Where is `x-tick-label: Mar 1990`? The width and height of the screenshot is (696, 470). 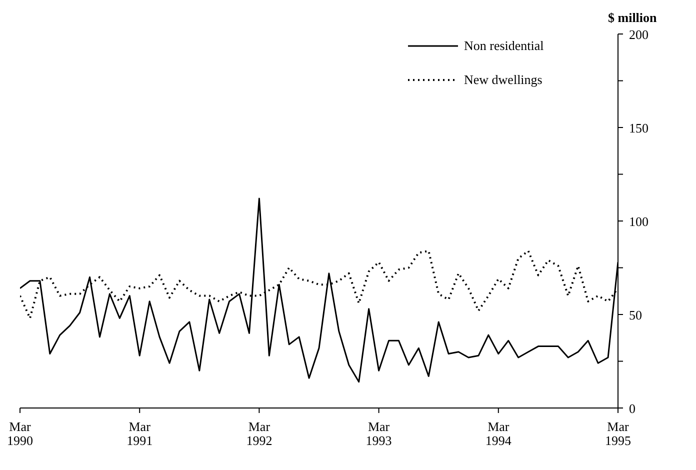
x-tick-label: Mar 1990 is located at coordinates (20, 433).